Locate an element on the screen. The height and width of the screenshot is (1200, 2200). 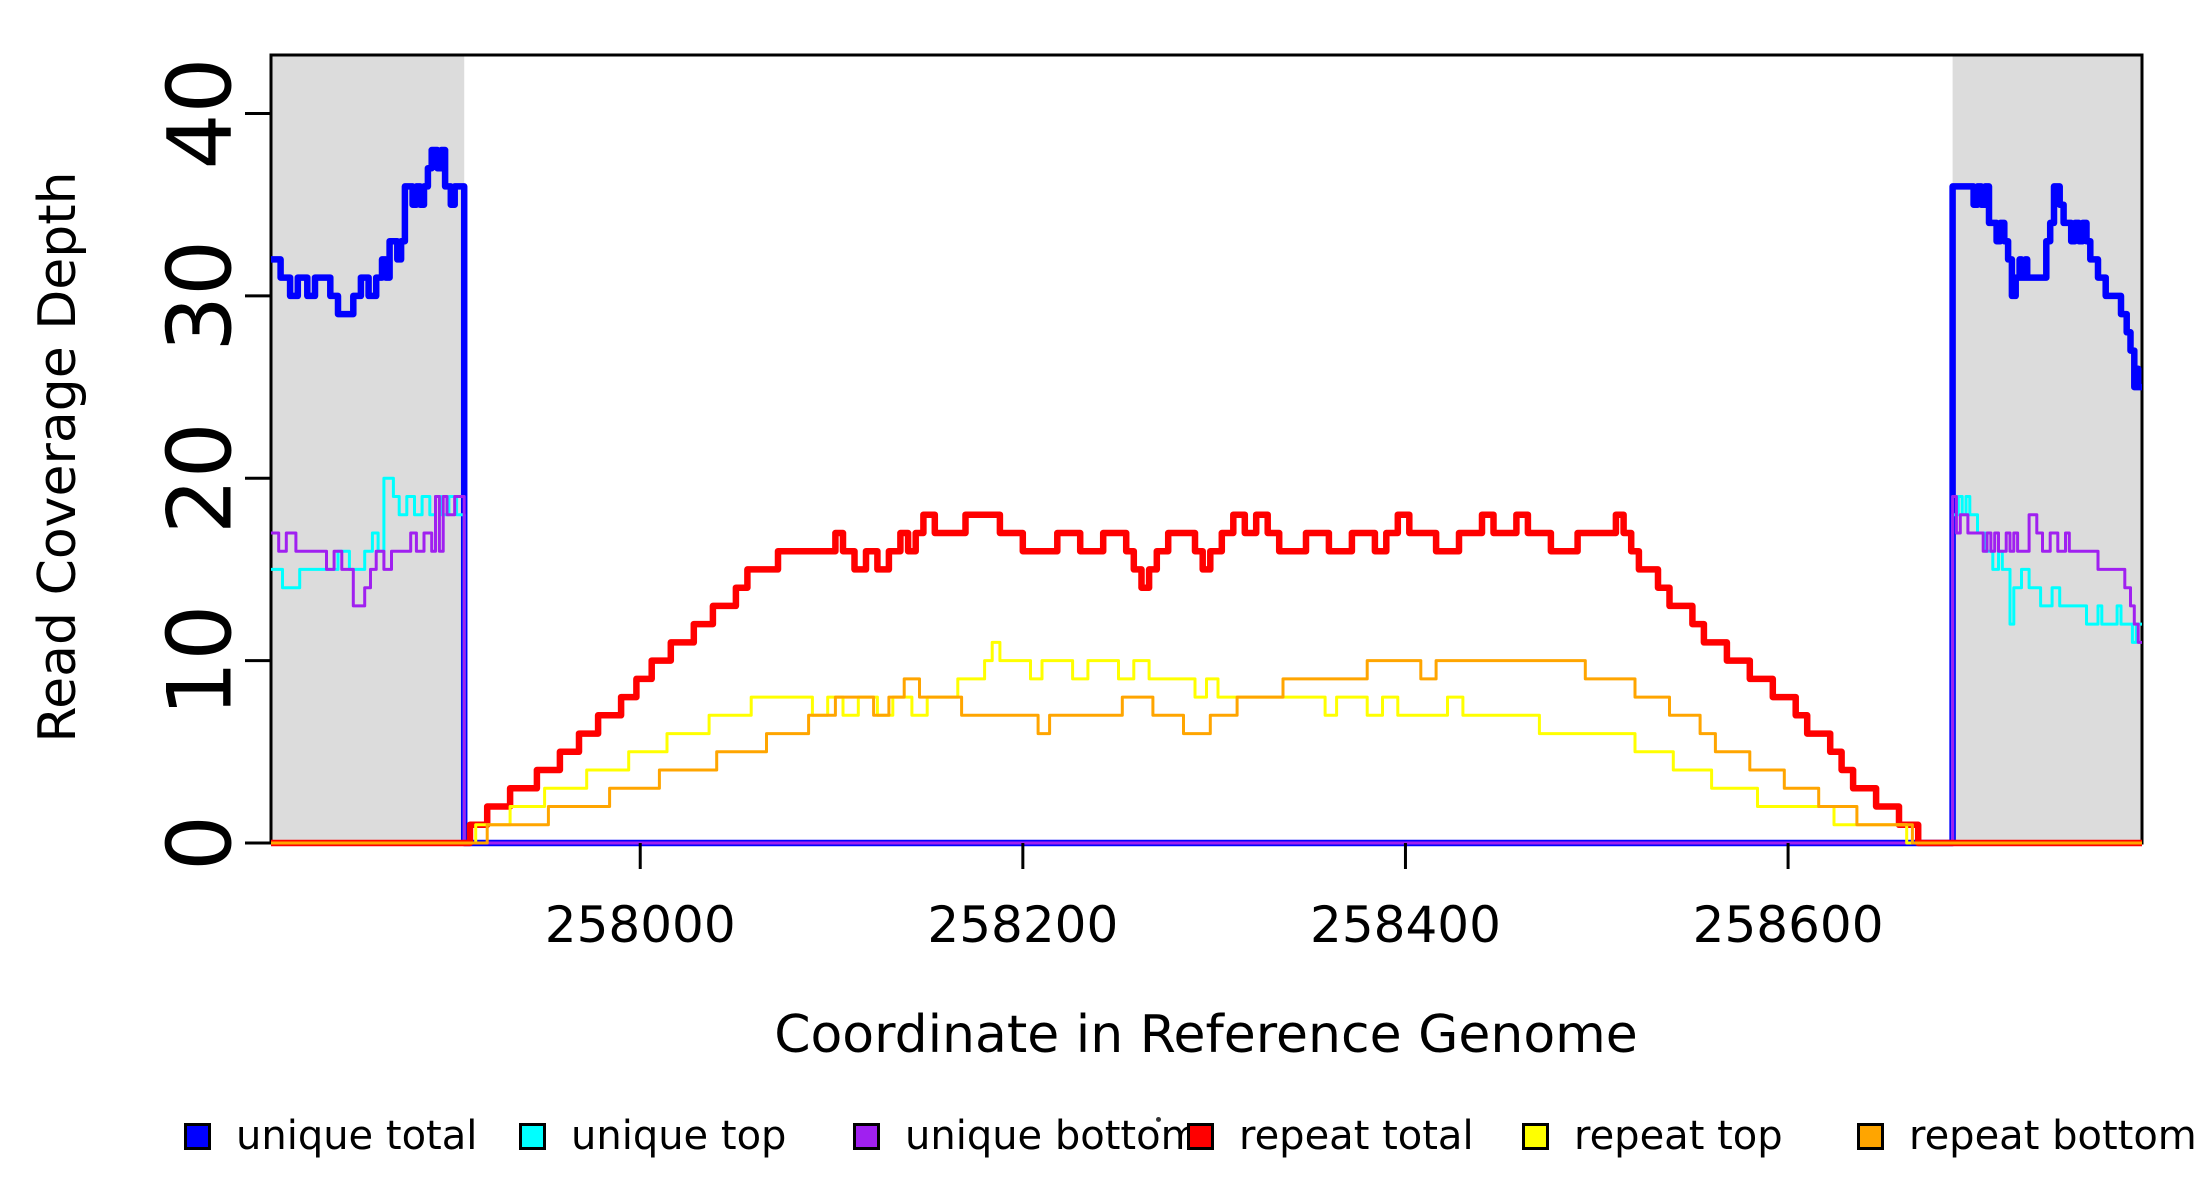
y-tick-label: 10 is located at coordinates (200, 661).